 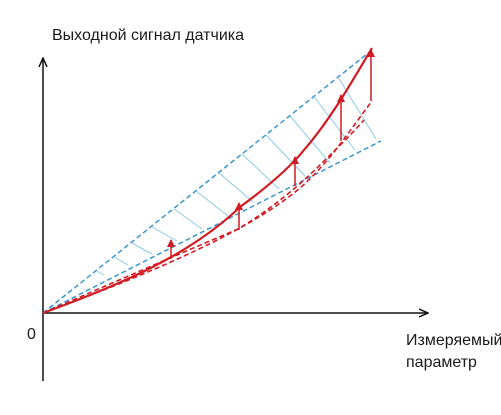 What do you see at coordinates (31, 334) in the screenshot?
I see `origin-label: 0` at bounding box center [31, 334].